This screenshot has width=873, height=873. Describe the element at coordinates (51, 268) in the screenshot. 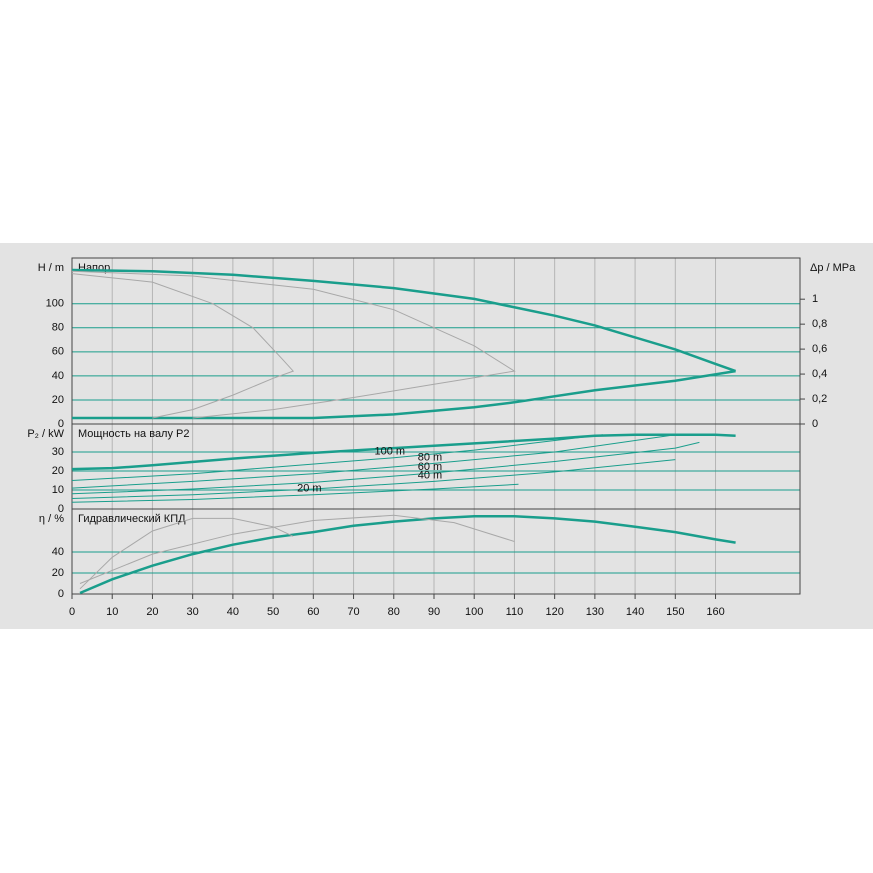

I see `y-axis-label: H / m` at that location.